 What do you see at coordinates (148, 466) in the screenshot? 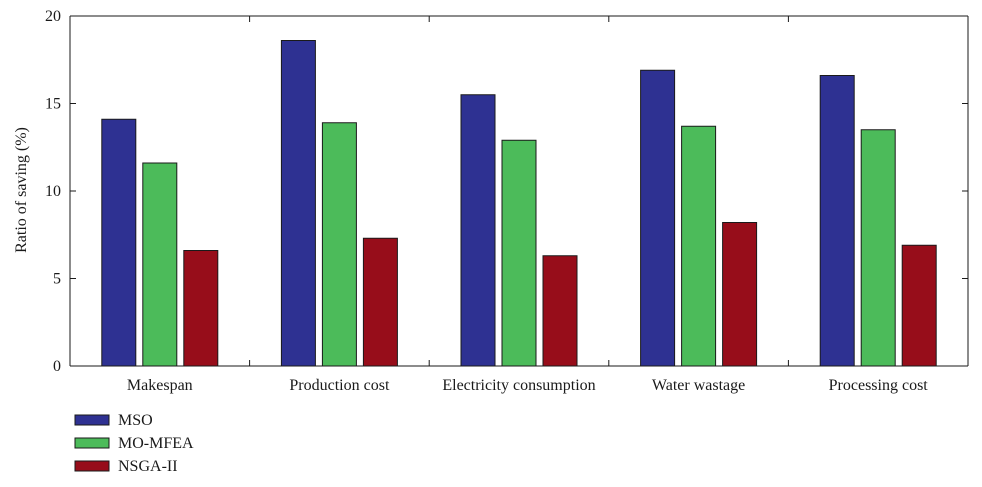
I see `legend-label: NSGA-II` at bounding box center [148, 466].